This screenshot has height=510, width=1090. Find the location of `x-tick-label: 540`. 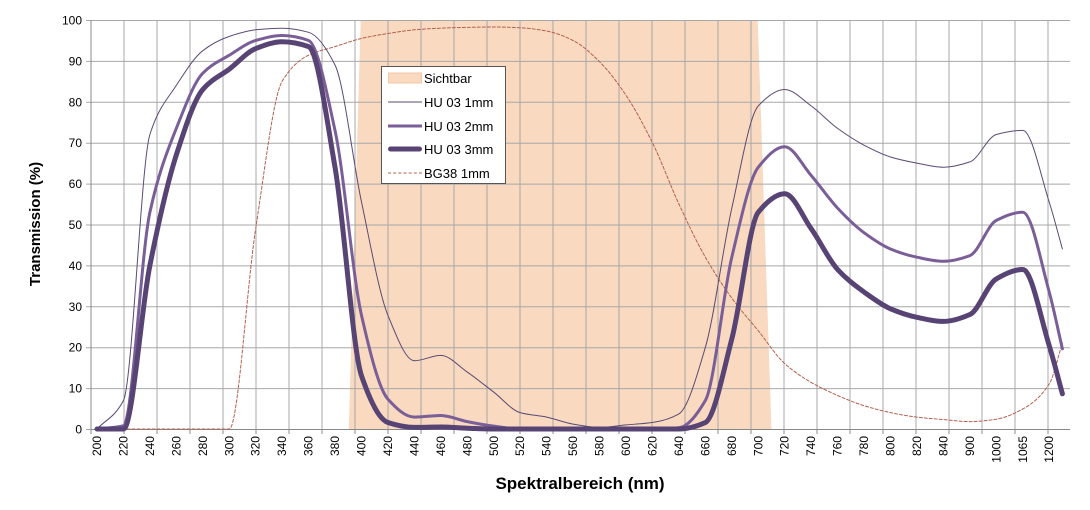

x-tick-label: 540 is located at coordinates (547, 446).